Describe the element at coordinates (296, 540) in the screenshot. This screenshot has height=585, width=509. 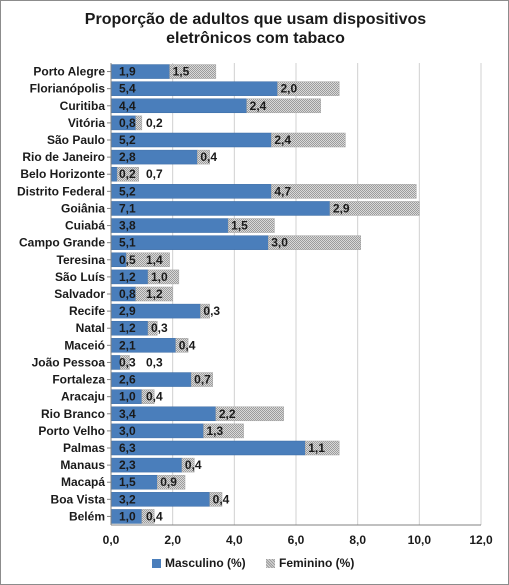
I see `x-tick-label: 6,0` at that location.